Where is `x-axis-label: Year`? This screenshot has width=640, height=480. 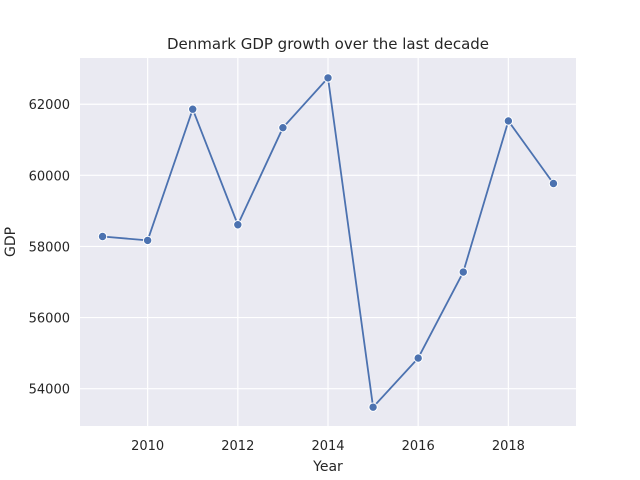
x-axis-label: Year is located at coordinates (327, 467).